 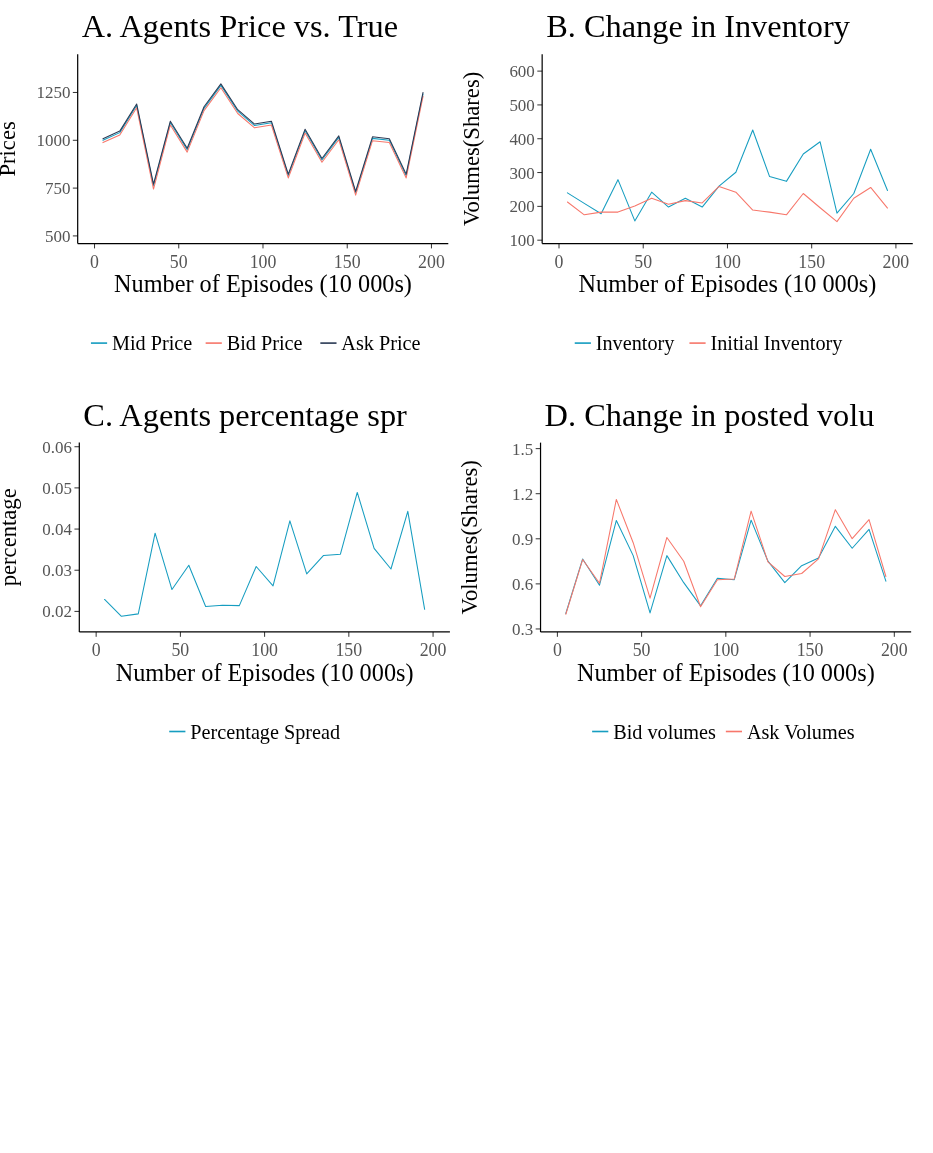 I want to click on y-tick-label: 1250, so click(x=53, y=93).